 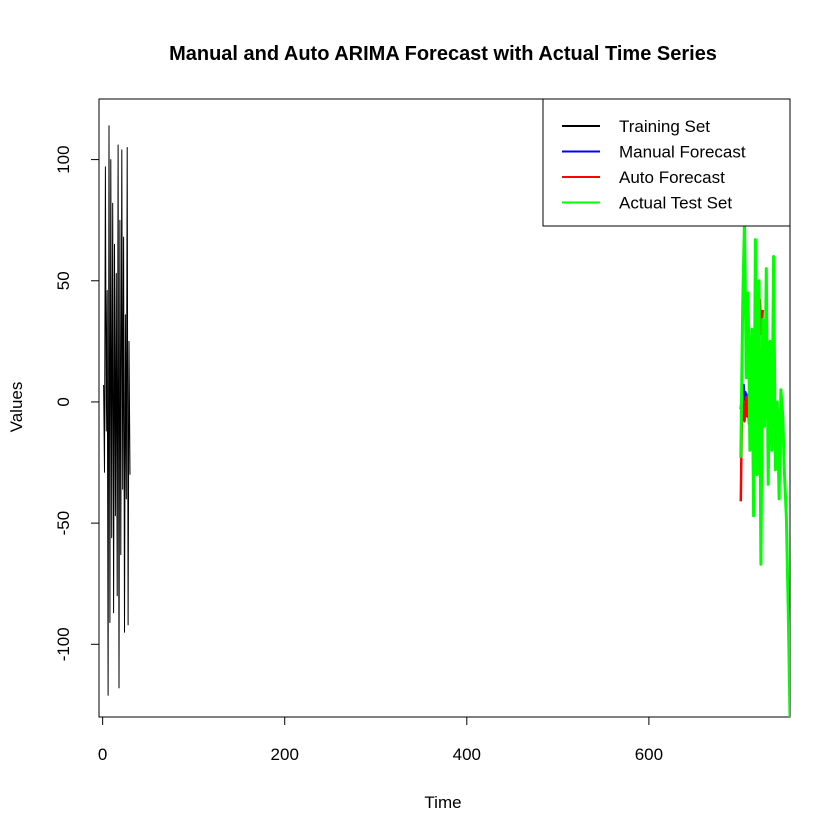 What do you see at coordinates (672, 177) in the screenshot?
I see `legend-label: Auto Forecast` at bounding box center [672, 177].